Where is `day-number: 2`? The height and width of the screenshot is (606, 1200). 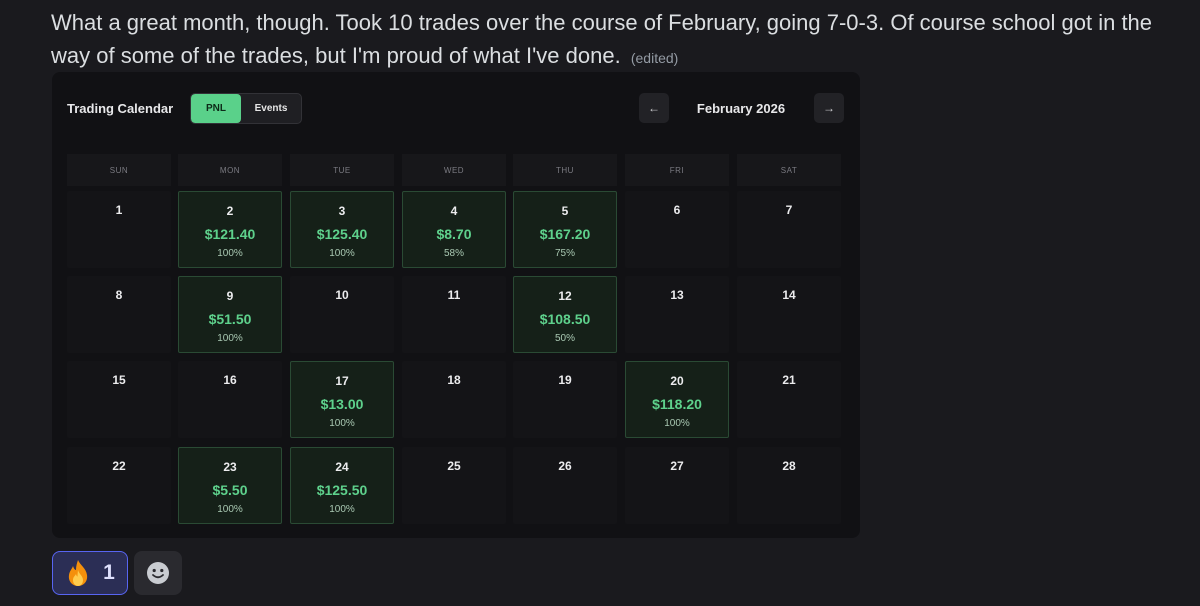 day-number: 2 is located at coordinates (230, 211).